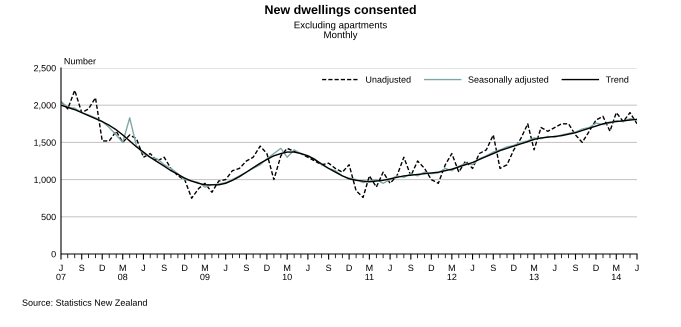 The image size is (681, 327). I want to click on y-tick-label: 0, so click(53, 254).